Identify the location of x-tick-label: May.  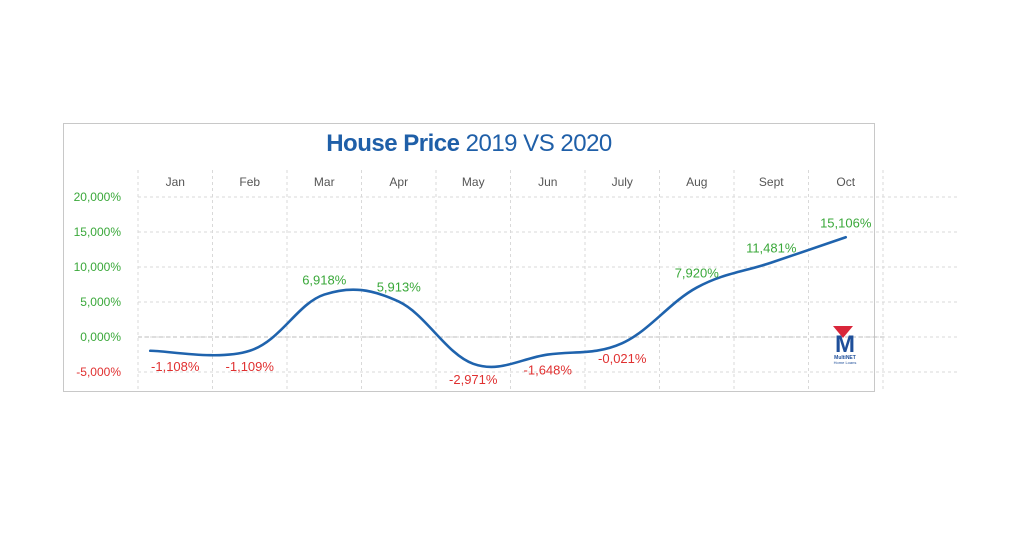
(473, 182).